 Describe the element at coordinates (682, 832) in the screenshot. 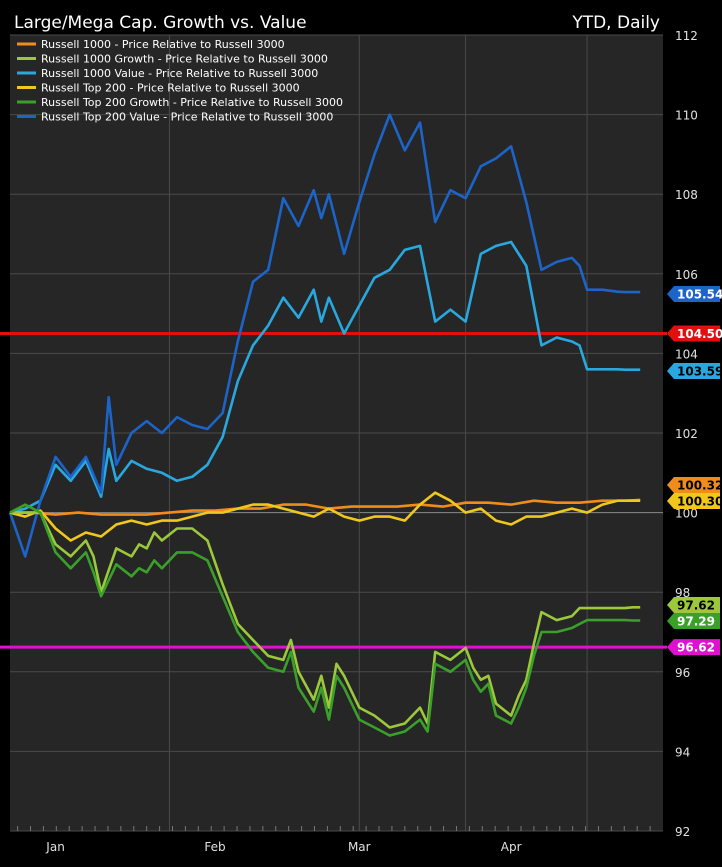

I see `y-tick-label: 92` at that location.